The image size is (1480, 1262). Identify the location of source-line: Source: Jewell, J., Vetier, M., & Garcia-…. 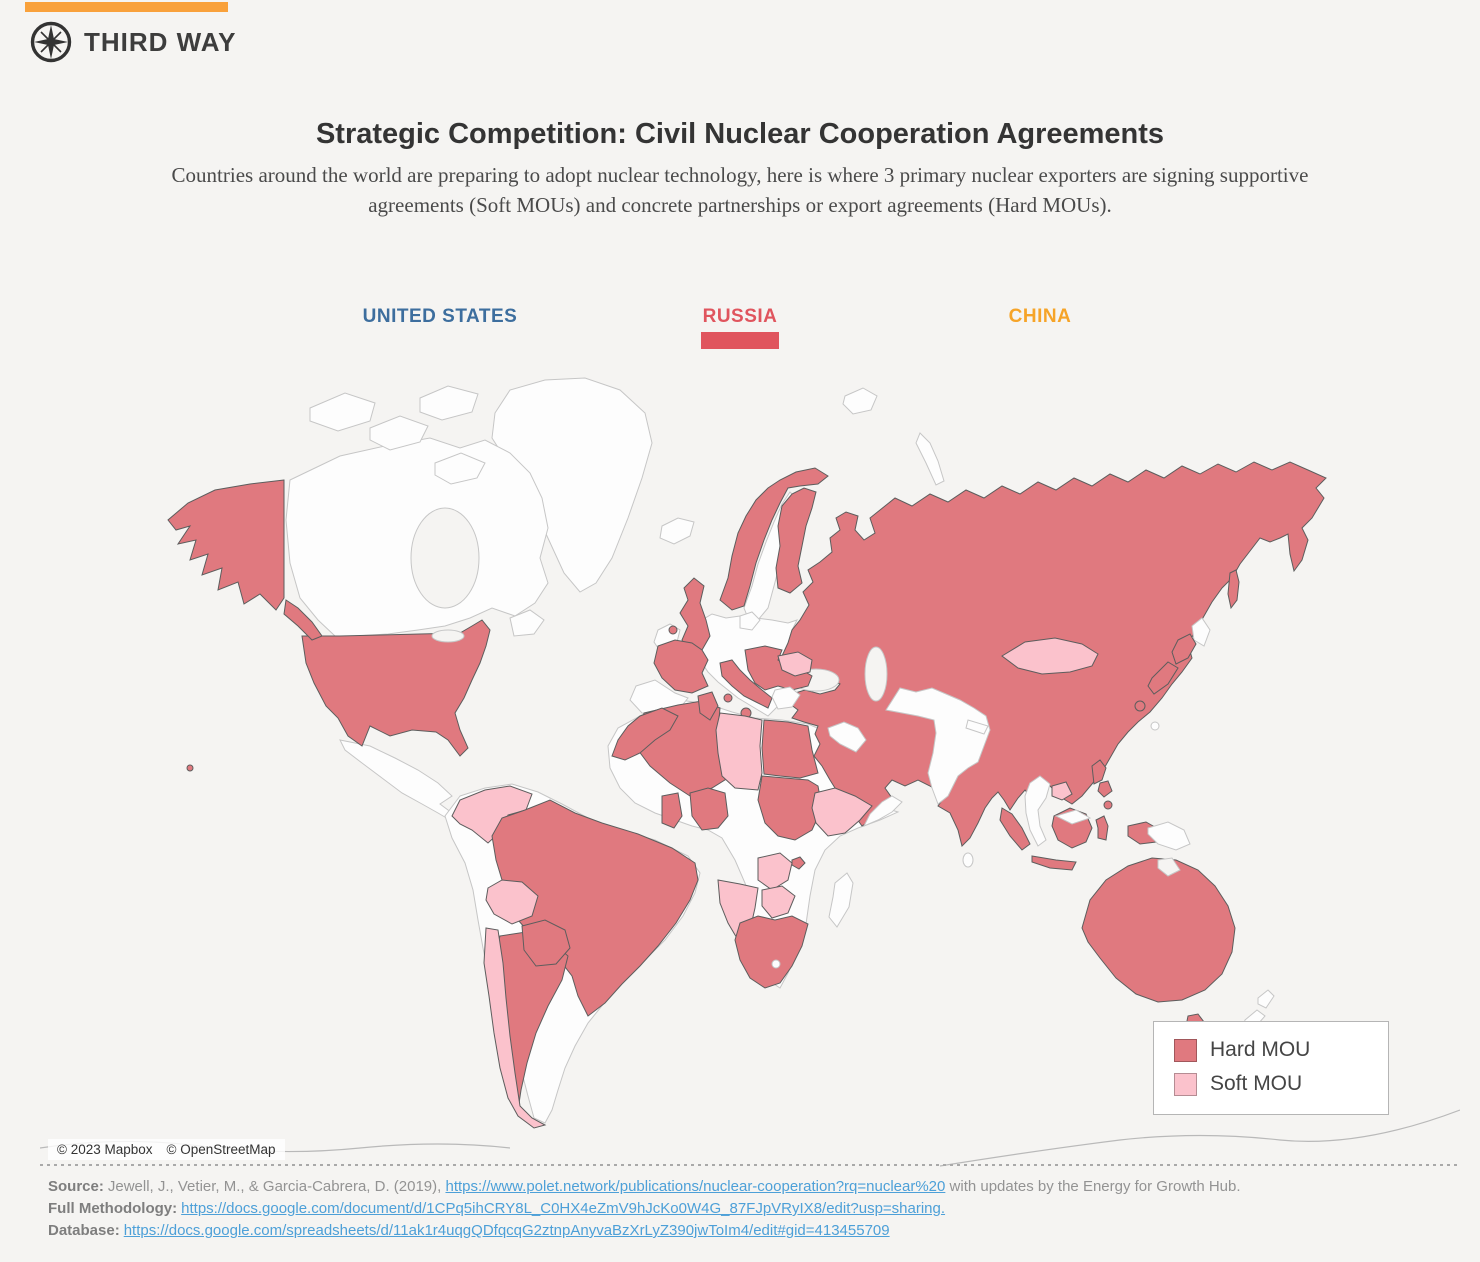
(644, 1187).